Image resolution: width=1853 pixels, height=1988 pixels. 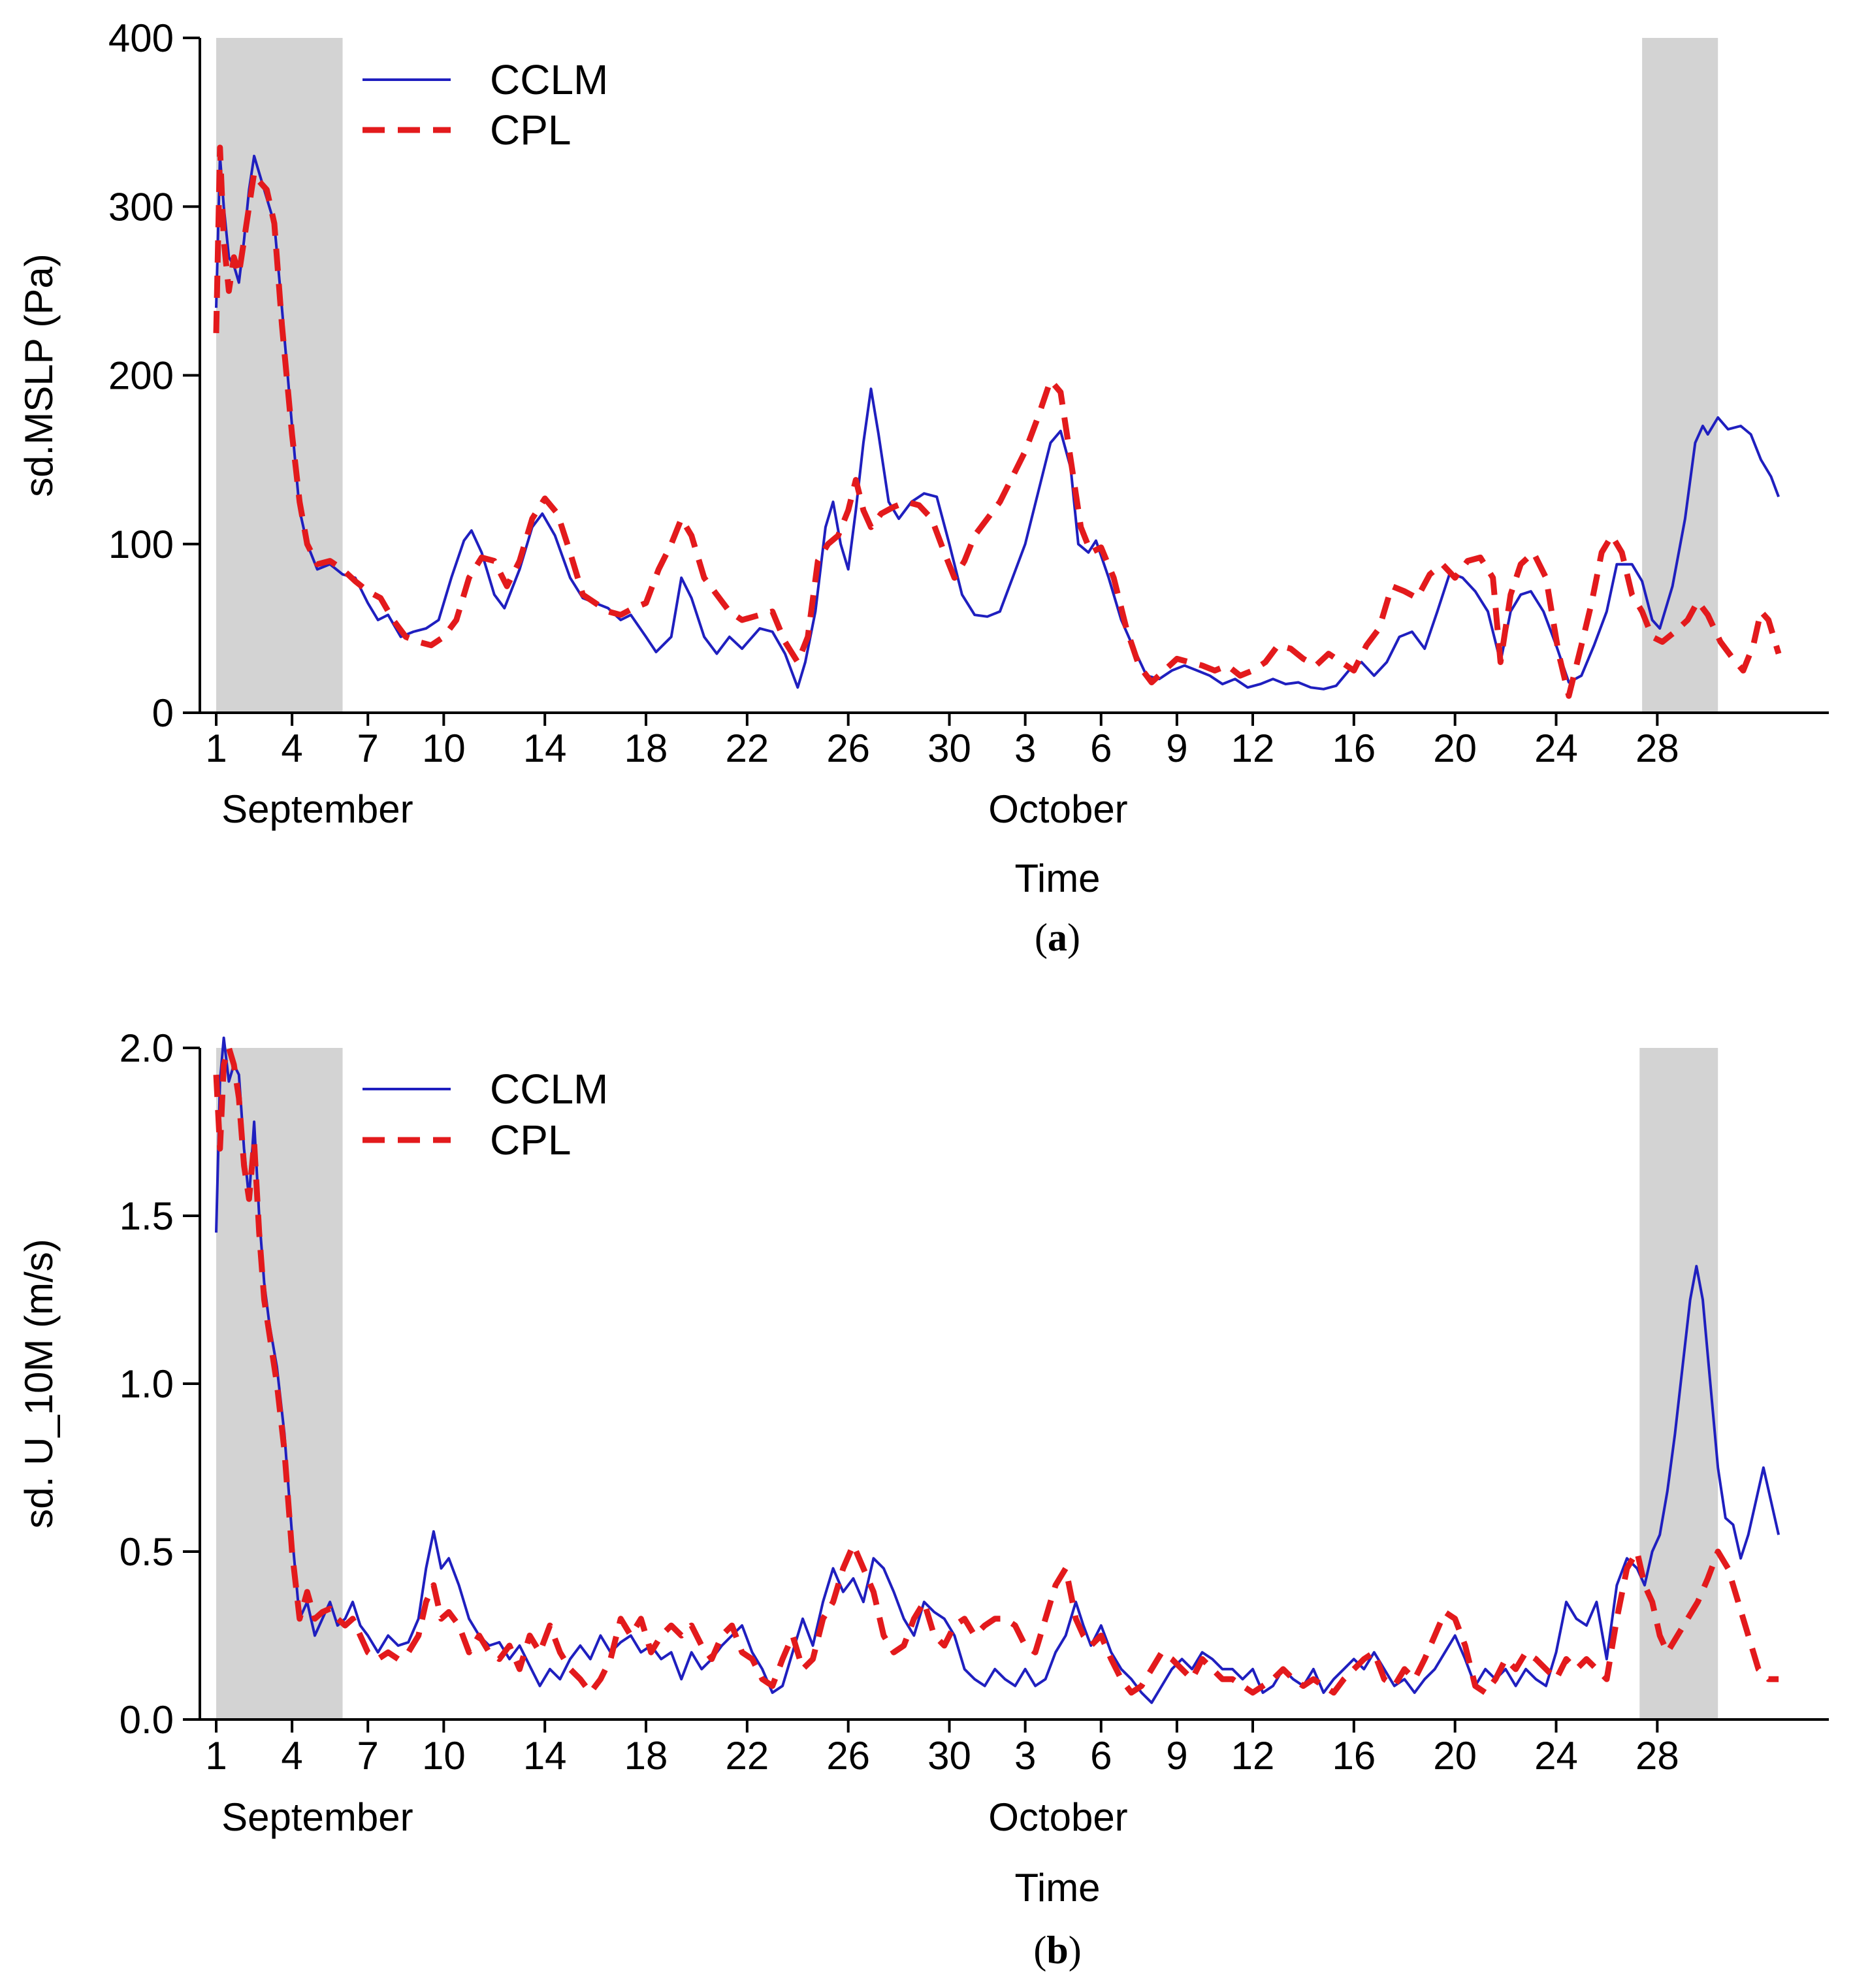 I want to click on y-tick-label: 0.0, so click(x=147, y=1720).